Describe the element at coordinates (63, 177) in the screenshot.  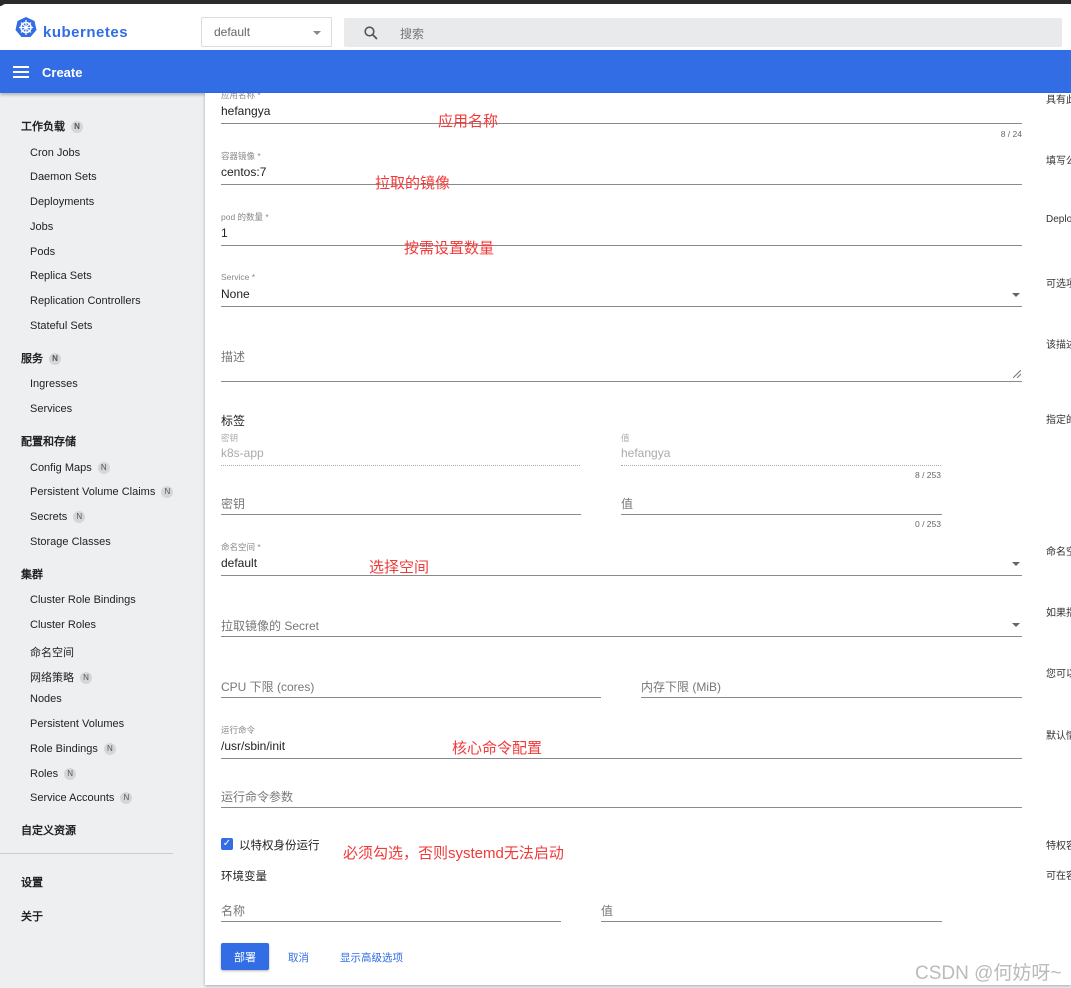
I see `sidebar-item: Daemon Sets` at that location.